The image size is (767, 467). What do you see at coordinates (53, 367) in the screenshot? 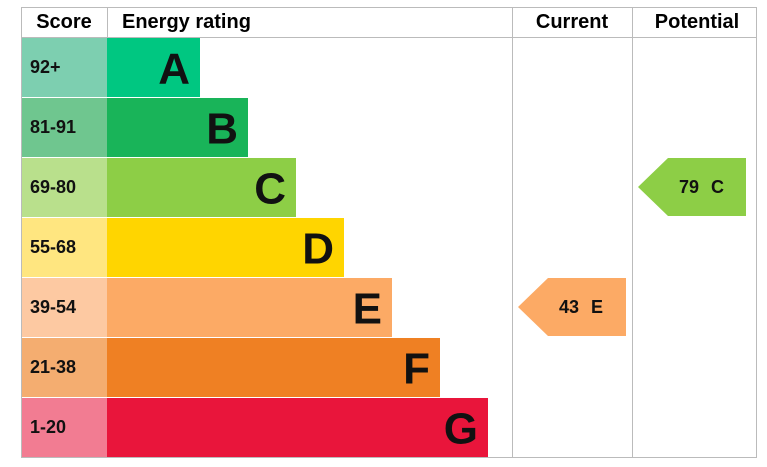
I see `score-label: 21-38` at bounding box center [53, 367].